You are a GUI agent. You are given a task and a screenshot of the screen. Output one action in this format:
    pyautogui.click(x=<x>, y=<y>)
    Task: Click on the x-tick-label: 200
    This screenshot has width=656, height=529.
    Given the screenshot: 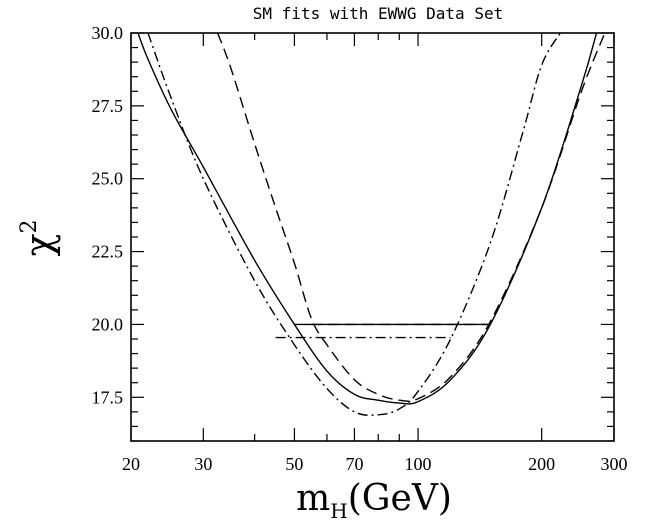 What is the action you would take?
    pyautogui.click(x=541, y=464)
    